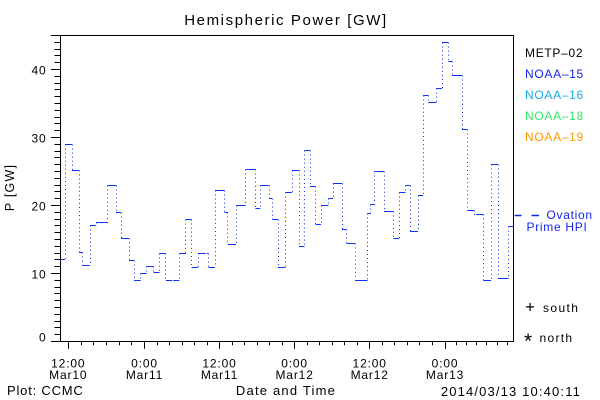 The width and height of the screenshot is (600, 400). What do you see at coordinates (286, 20) in the screenshot?
I see `svg-text: Hemispheric Power [GW]` at bounding box center [286, 20].